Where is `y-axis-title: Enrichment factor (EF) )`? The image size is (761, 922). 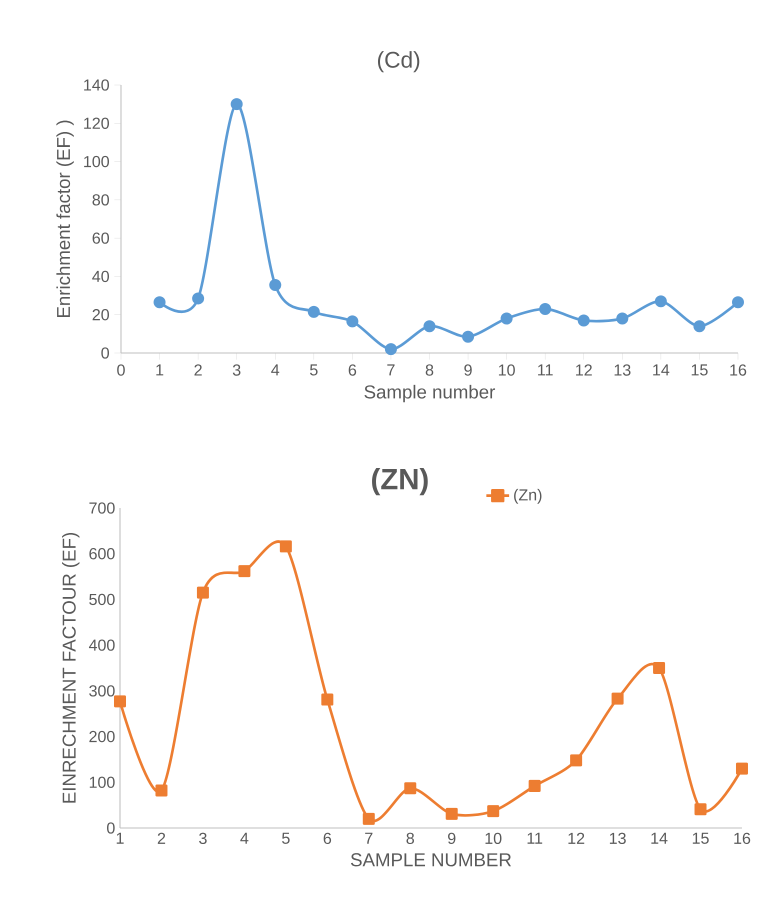 y-axis-title: Enrichment factor (EF) ) is located at coordinates (65, 219).